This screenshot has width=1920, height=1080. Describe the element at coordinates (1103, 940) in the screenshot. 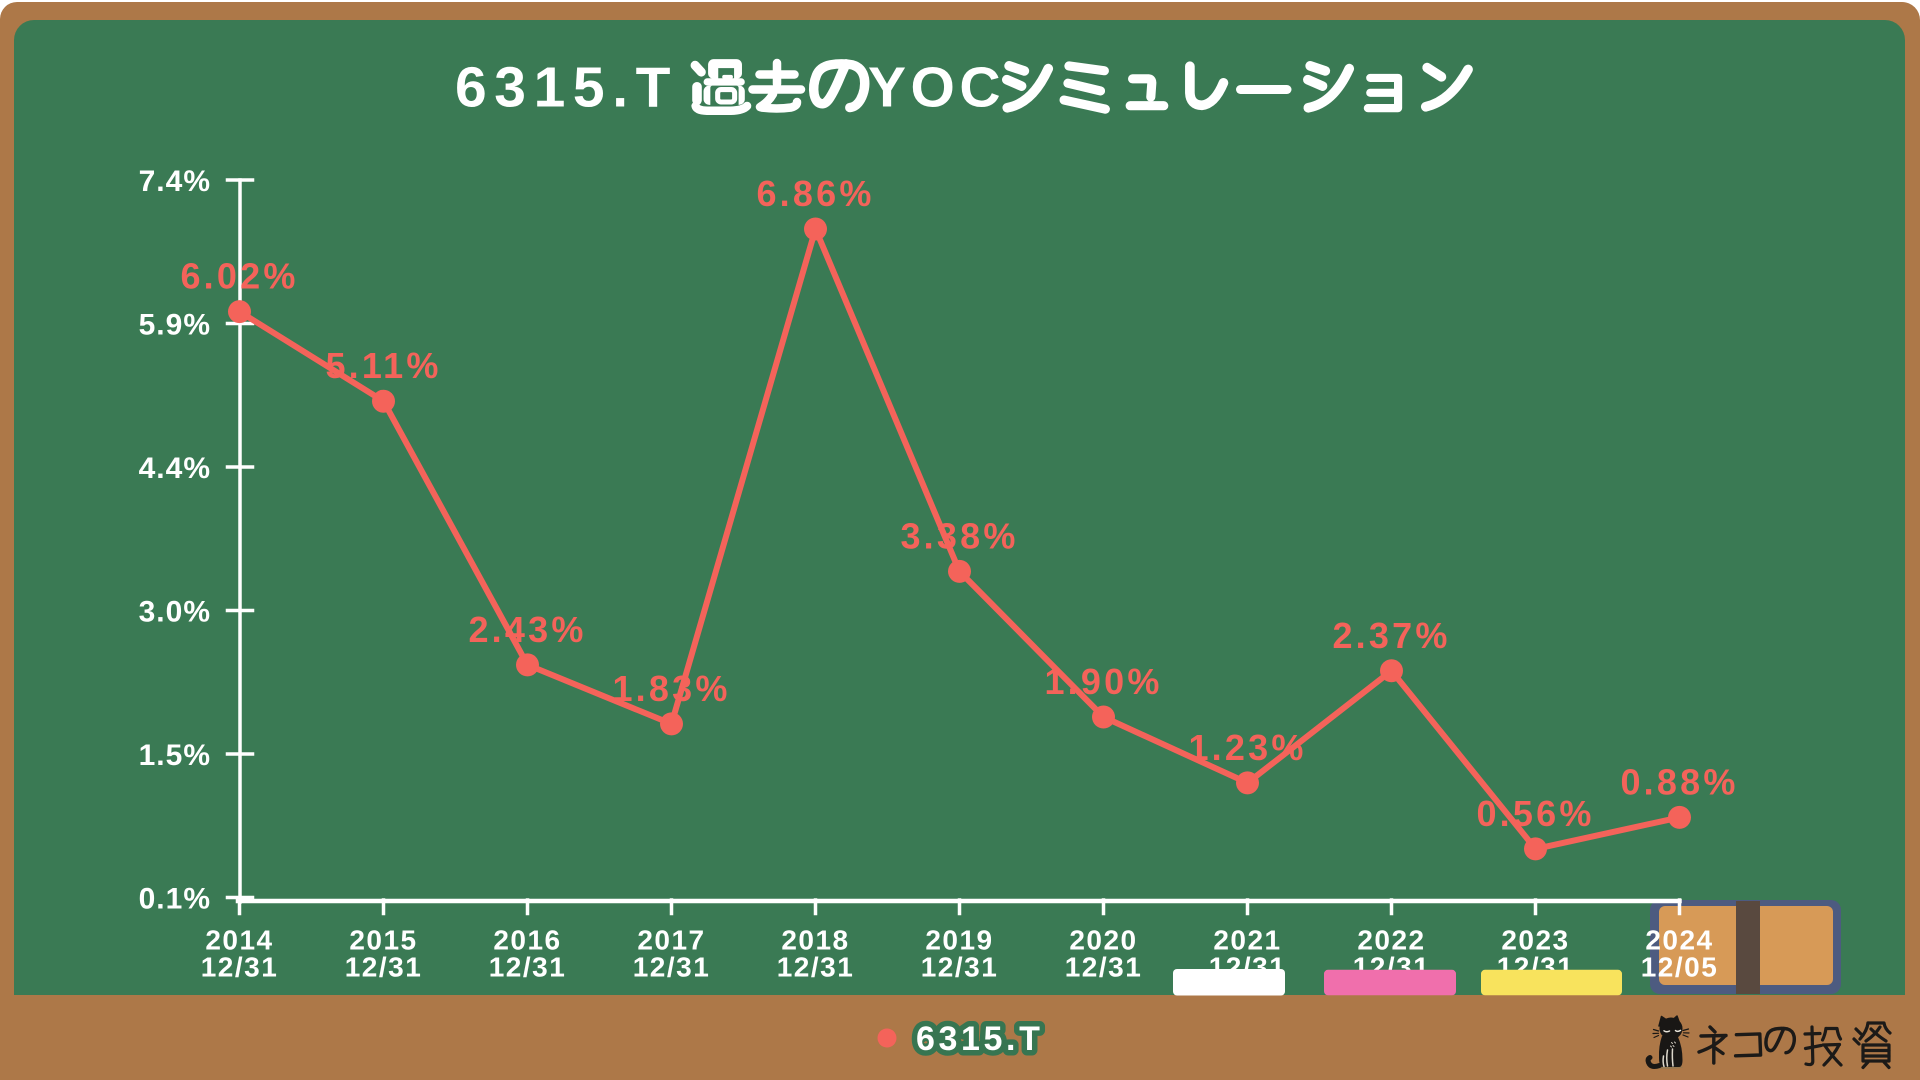

I see `svg-text: 2020` at that location.